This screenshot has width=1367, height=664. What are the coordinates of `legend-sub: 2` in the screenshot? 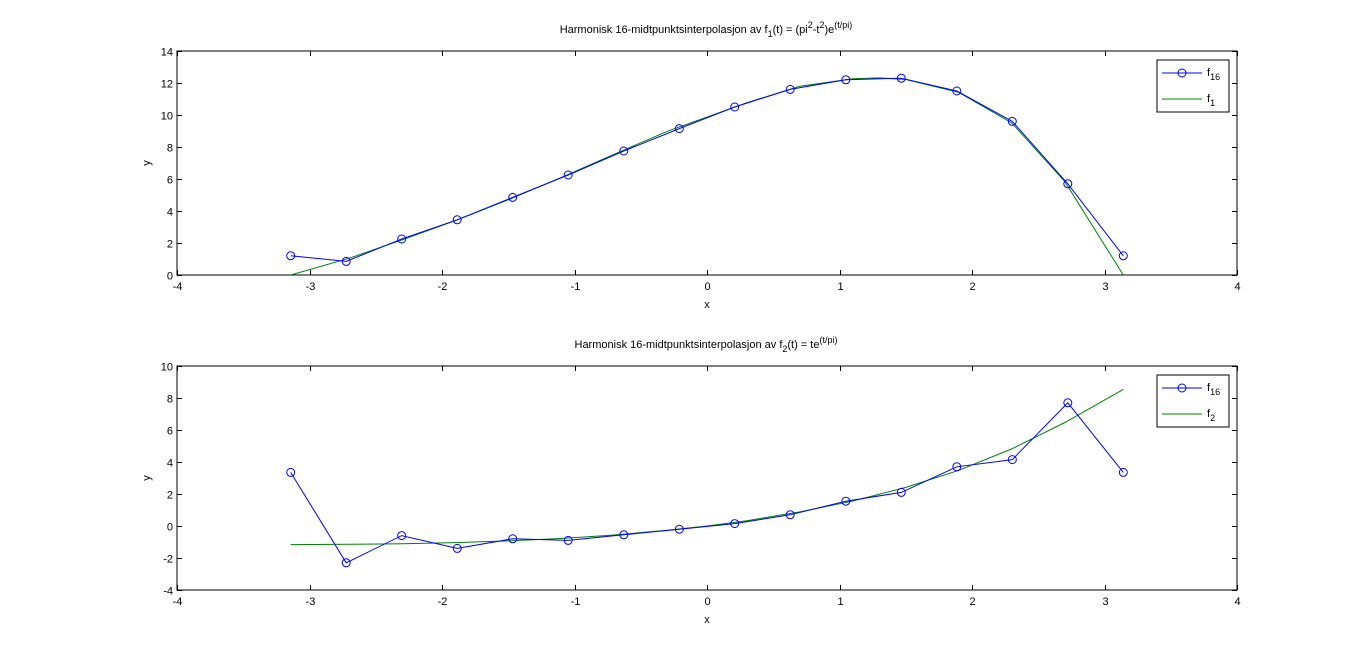 It's located at (1212, 418).